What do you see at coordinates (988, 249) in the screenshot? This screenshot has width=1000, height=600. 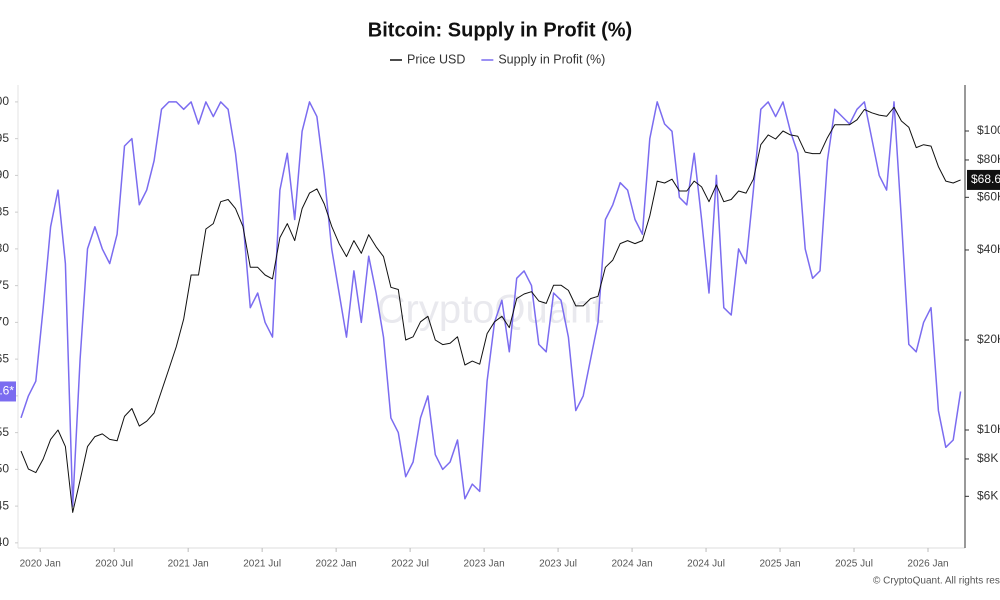 I see `y2-tick-label: $40K` at bounding box center [988, 249].